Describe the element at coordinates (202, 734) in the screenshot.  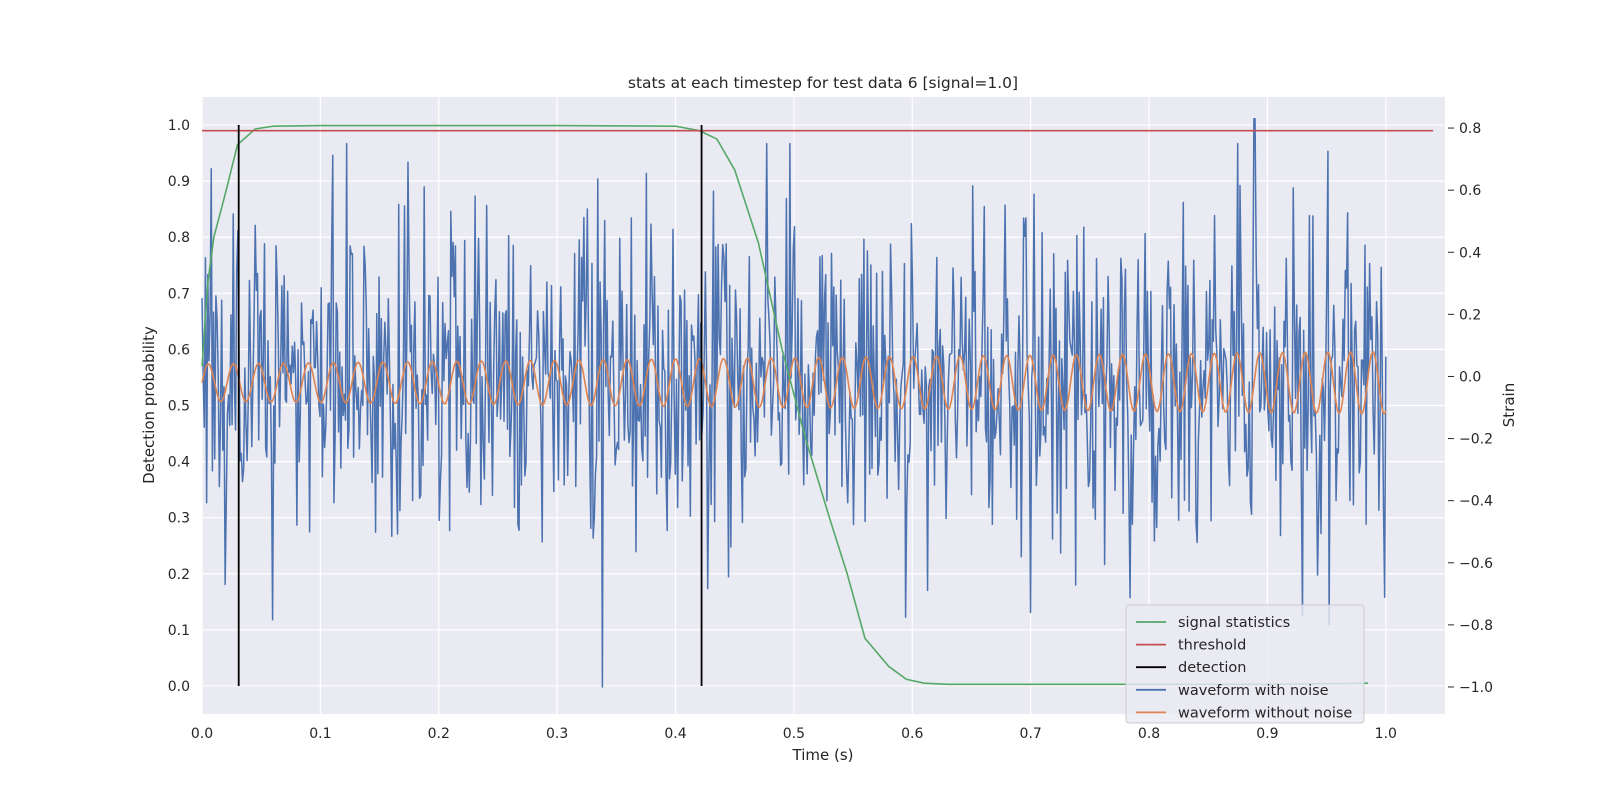
I see `x-tick-label: 0.0` at that location.